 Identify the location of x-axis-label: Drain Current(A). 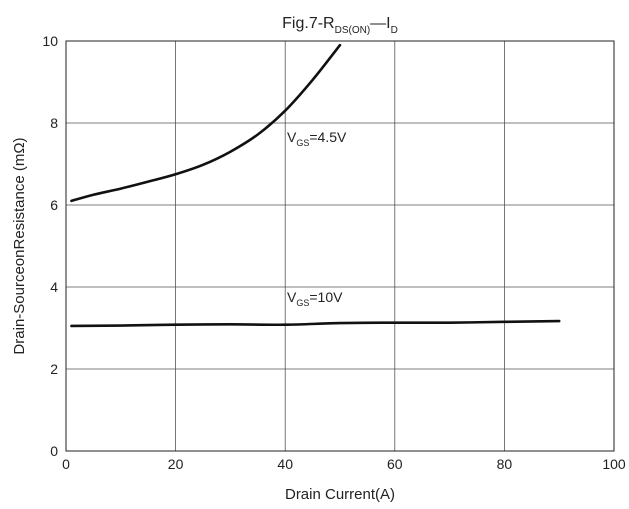
(340, 494).